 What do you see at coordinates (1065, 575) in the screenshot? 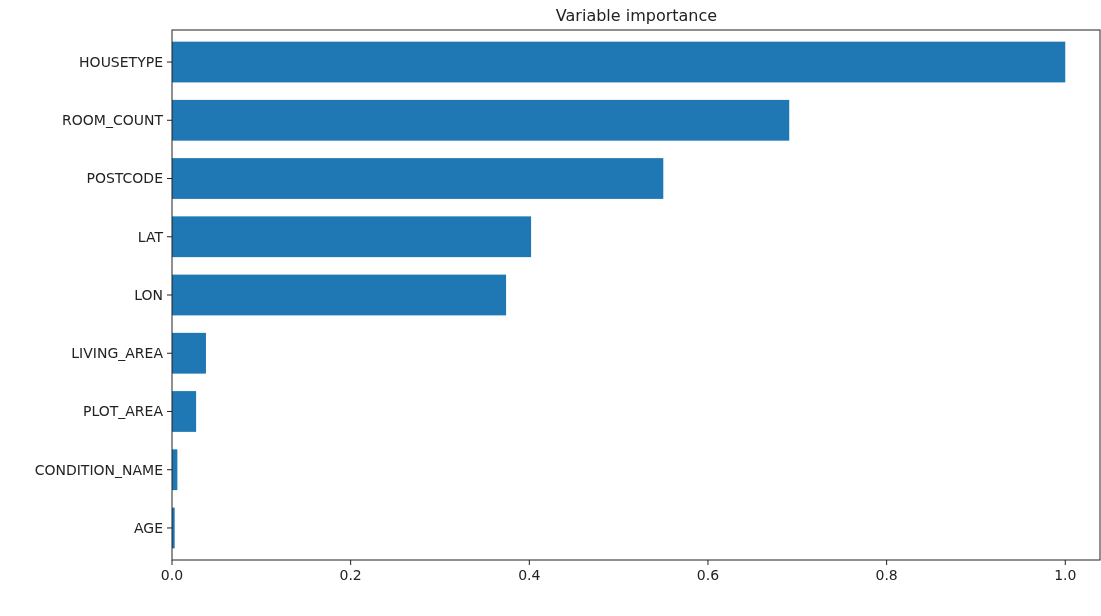
I see `x-tick-label: 1.0` at bounding box center [1065, 575].